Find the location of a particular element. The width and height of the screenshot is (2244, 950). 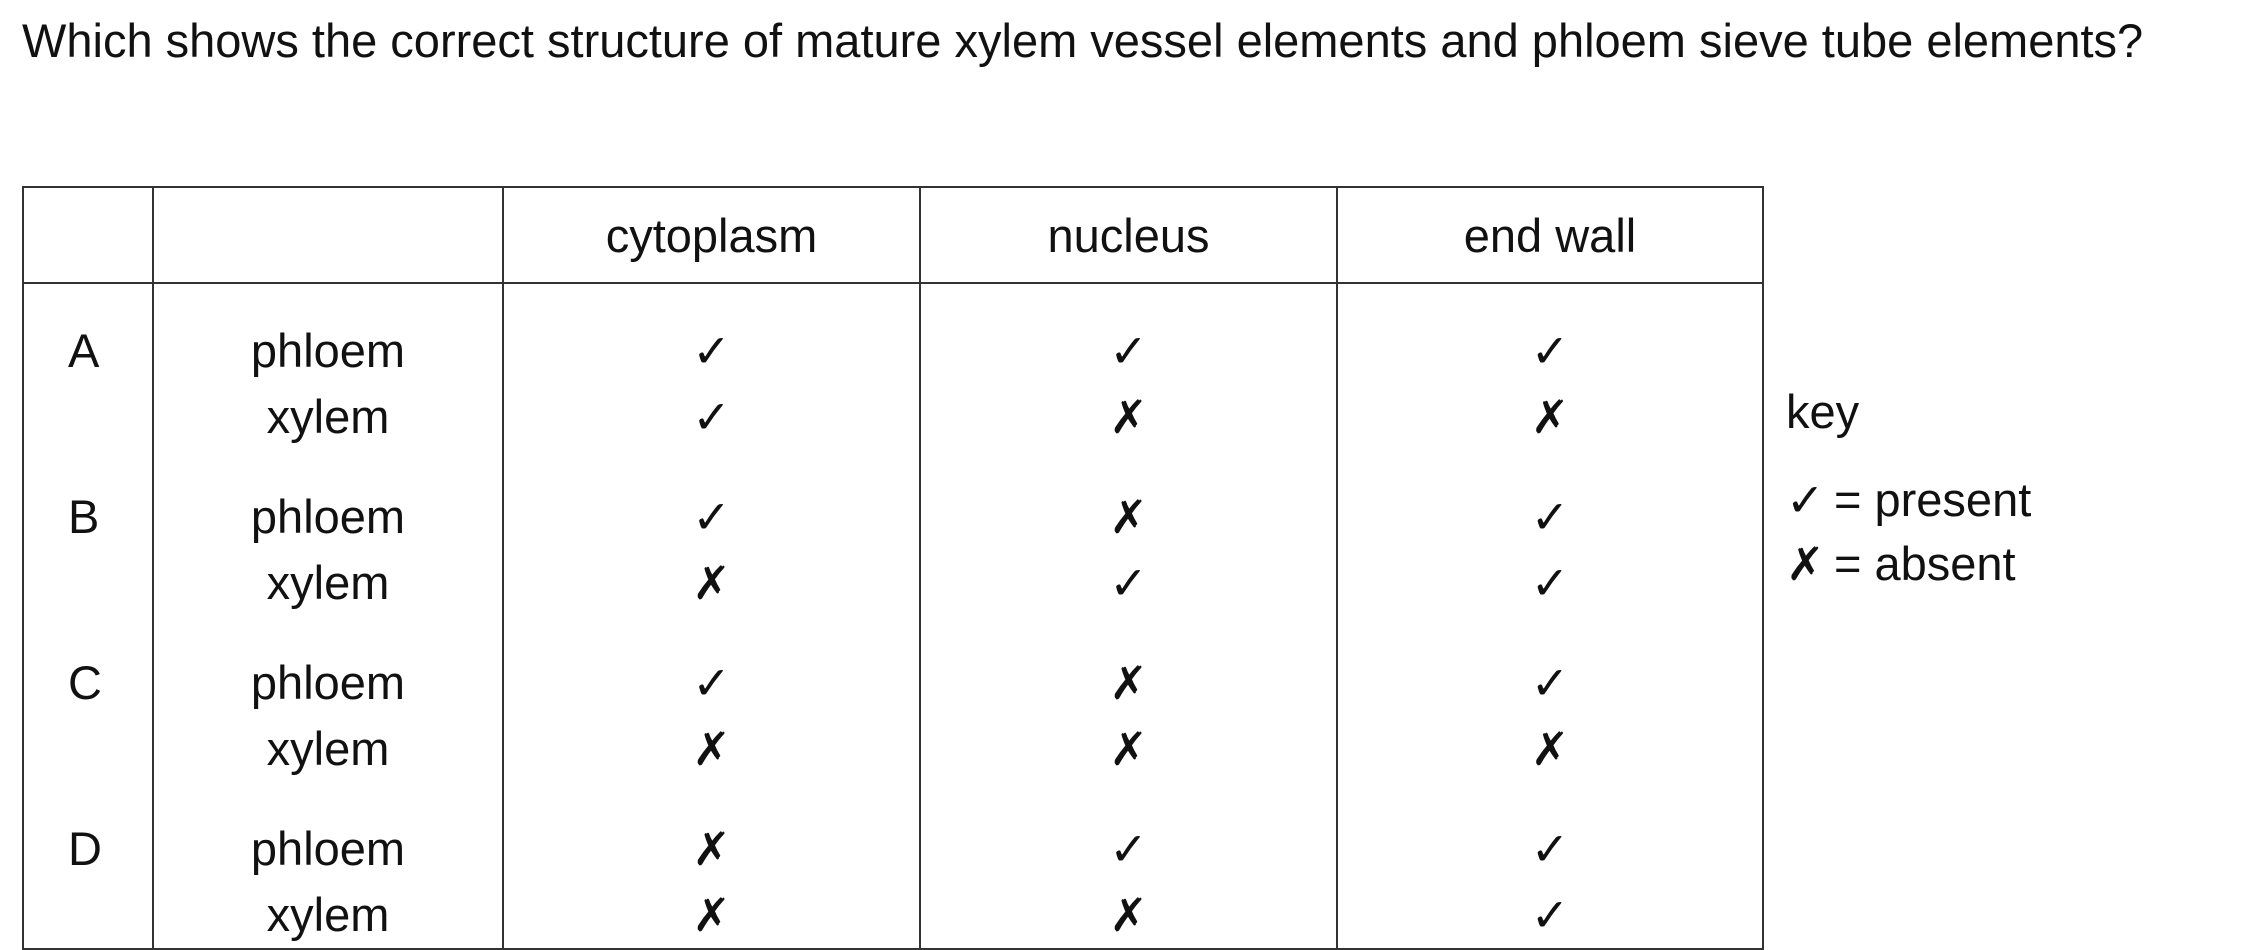

option-letter: B is located at coordinates (84, 516).